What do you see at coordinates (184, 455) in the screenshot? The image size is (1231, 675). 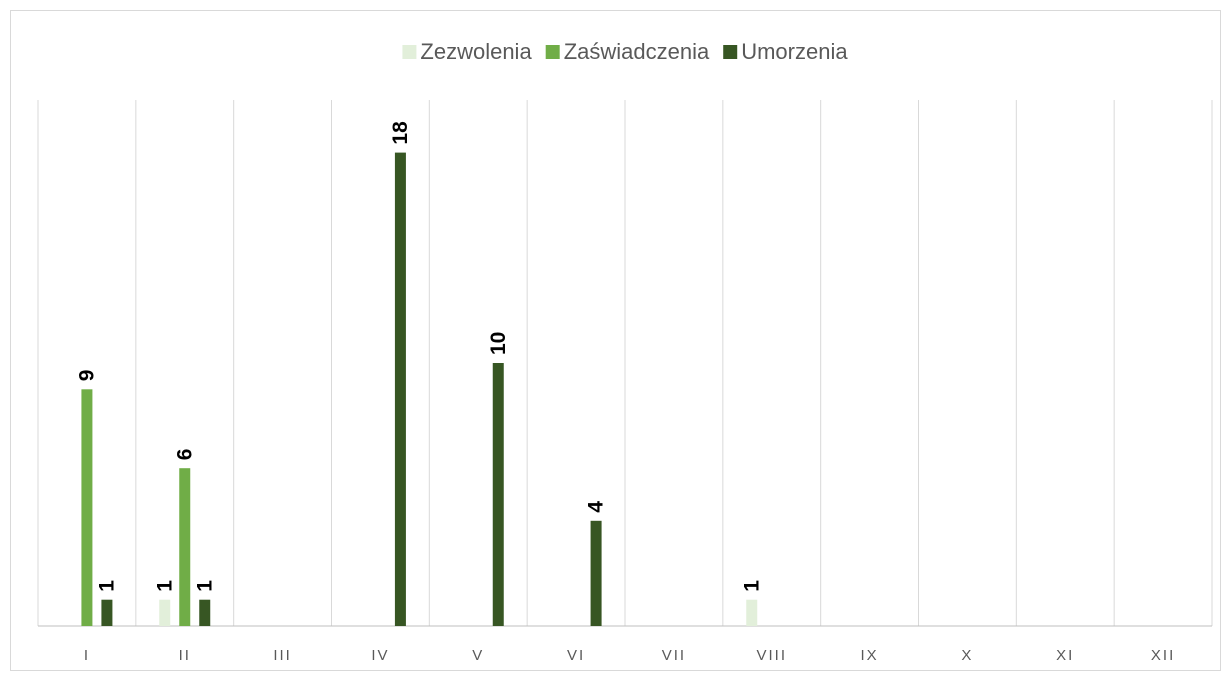 I see `data-label: 6` at bounding box center [184, 455].